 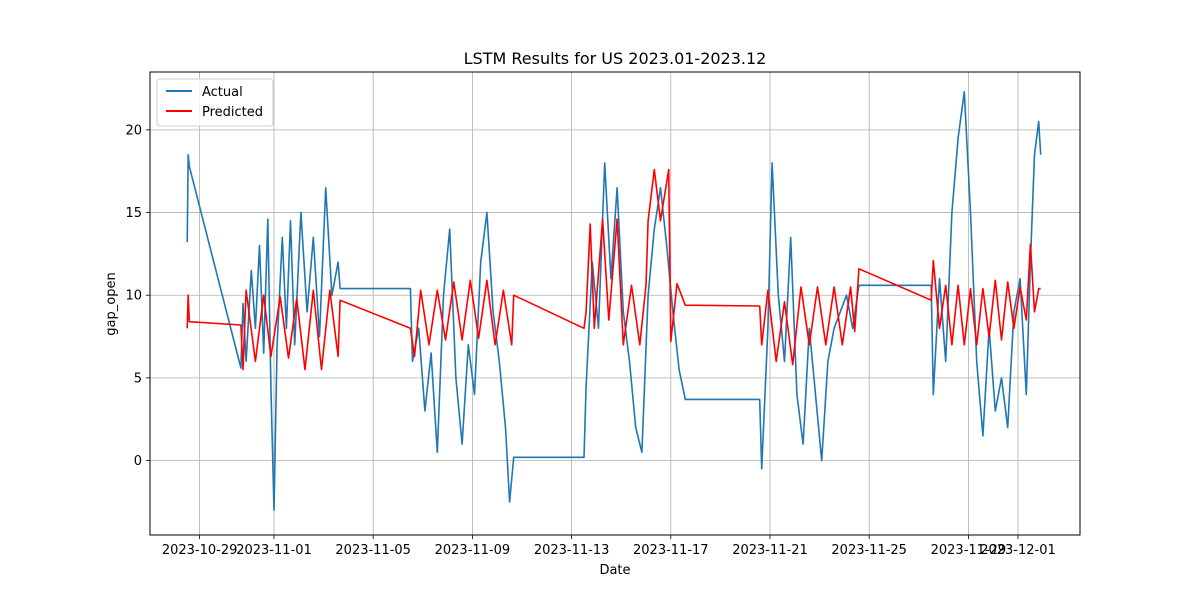 What do you see at coordinates (133, 213) in the screenshot?
I see `y-tick-label: 15` at bounding box center [133, 213].